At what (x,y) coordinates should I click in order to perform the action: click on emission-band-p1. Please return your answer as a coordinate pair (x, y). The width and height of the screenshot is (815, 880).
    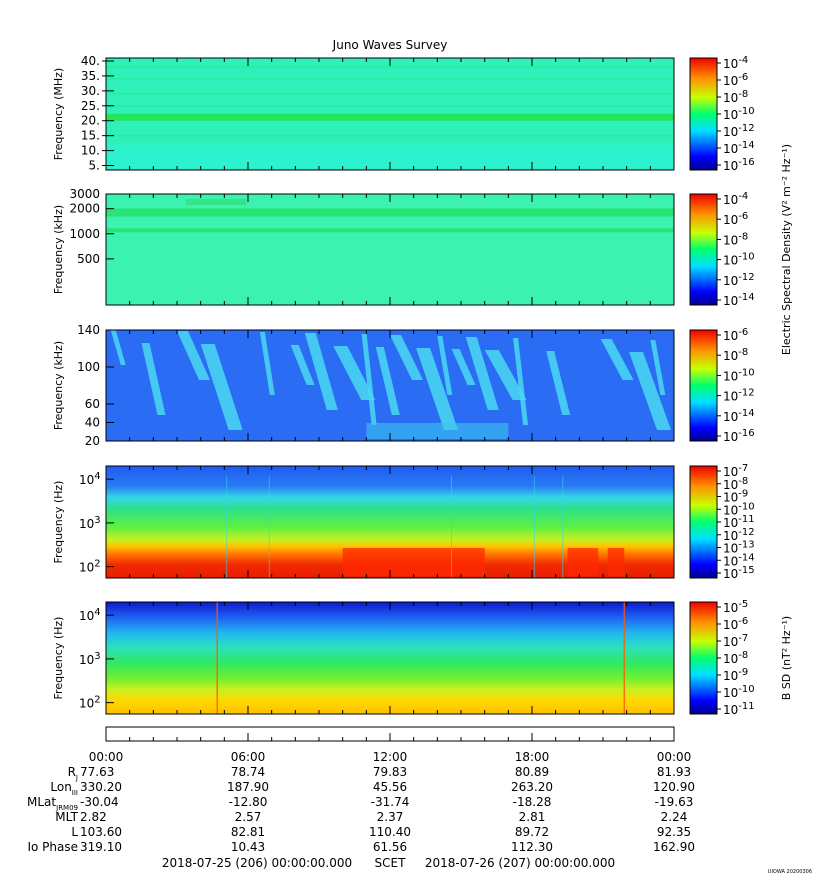
    Looking at the image, I should click on (390, 117).